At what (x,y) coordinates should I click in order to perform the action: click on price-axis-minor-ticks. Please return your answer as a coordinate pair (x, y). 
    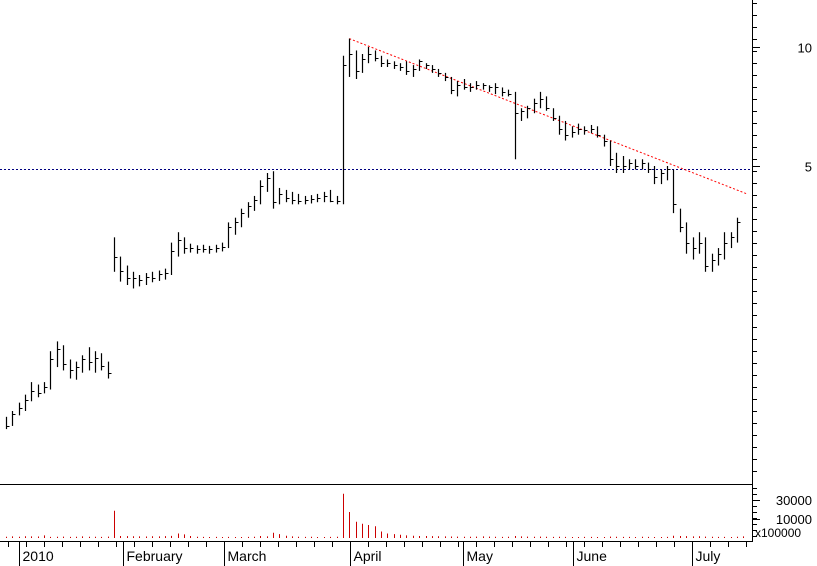
    Looking at the image, I should click on (754, 237).